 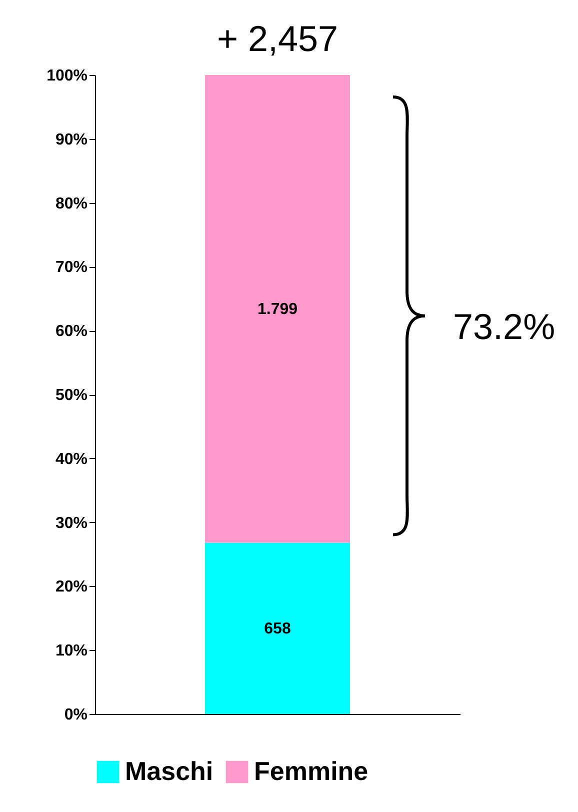 I want to click on y-tick-label: 20%, so click(x=71, y=587).